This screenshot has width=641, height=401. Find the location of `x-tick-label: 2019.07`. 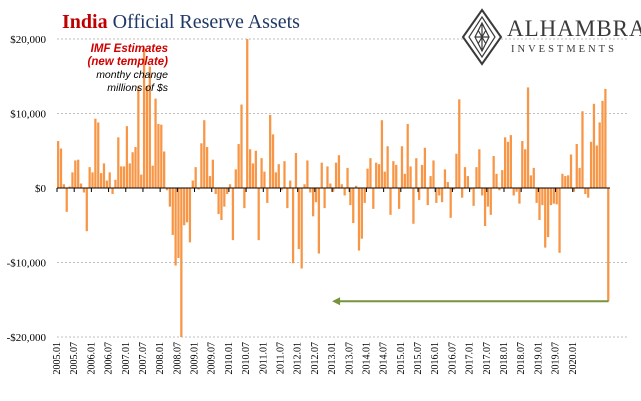

x-tick-label: 2019.07 is located at coordinates (556, 358).